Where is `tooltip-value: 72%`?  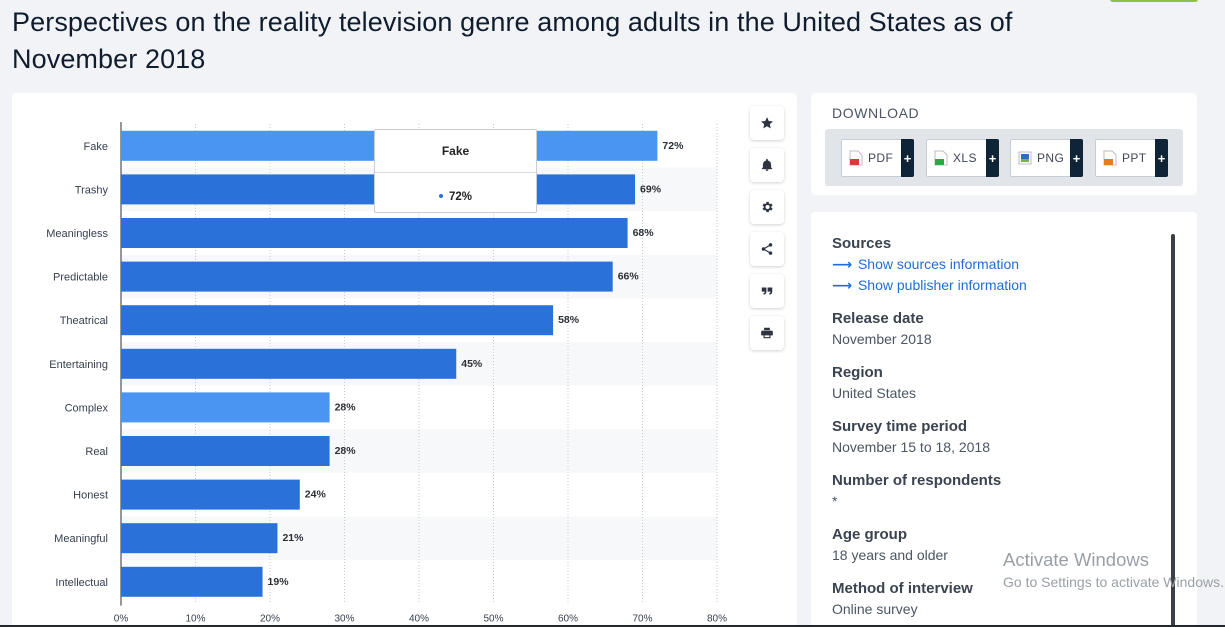
tooltip-value: 72% is located at coordinates (460, 197).